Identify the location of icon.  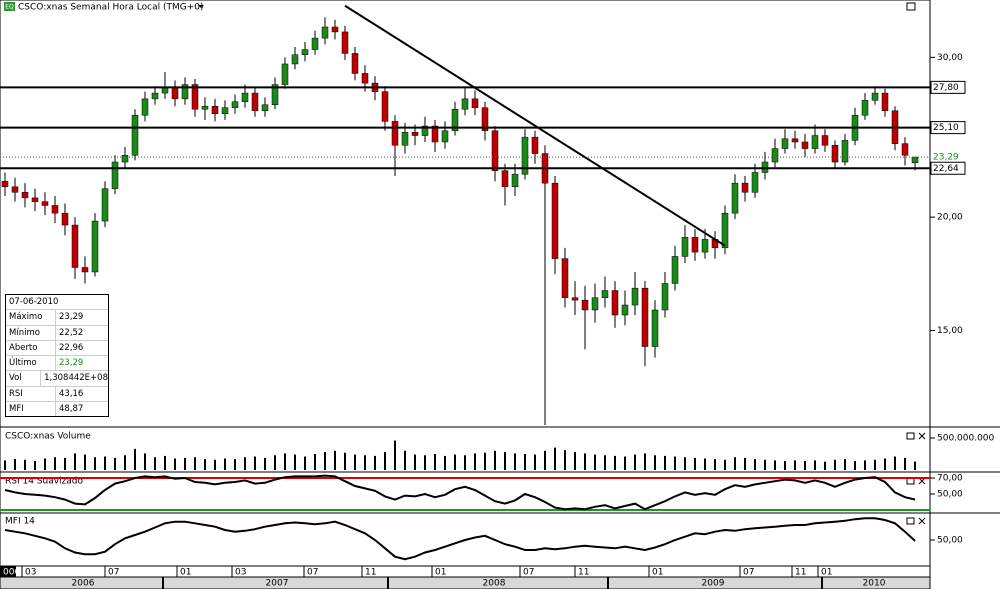
(9, 6).